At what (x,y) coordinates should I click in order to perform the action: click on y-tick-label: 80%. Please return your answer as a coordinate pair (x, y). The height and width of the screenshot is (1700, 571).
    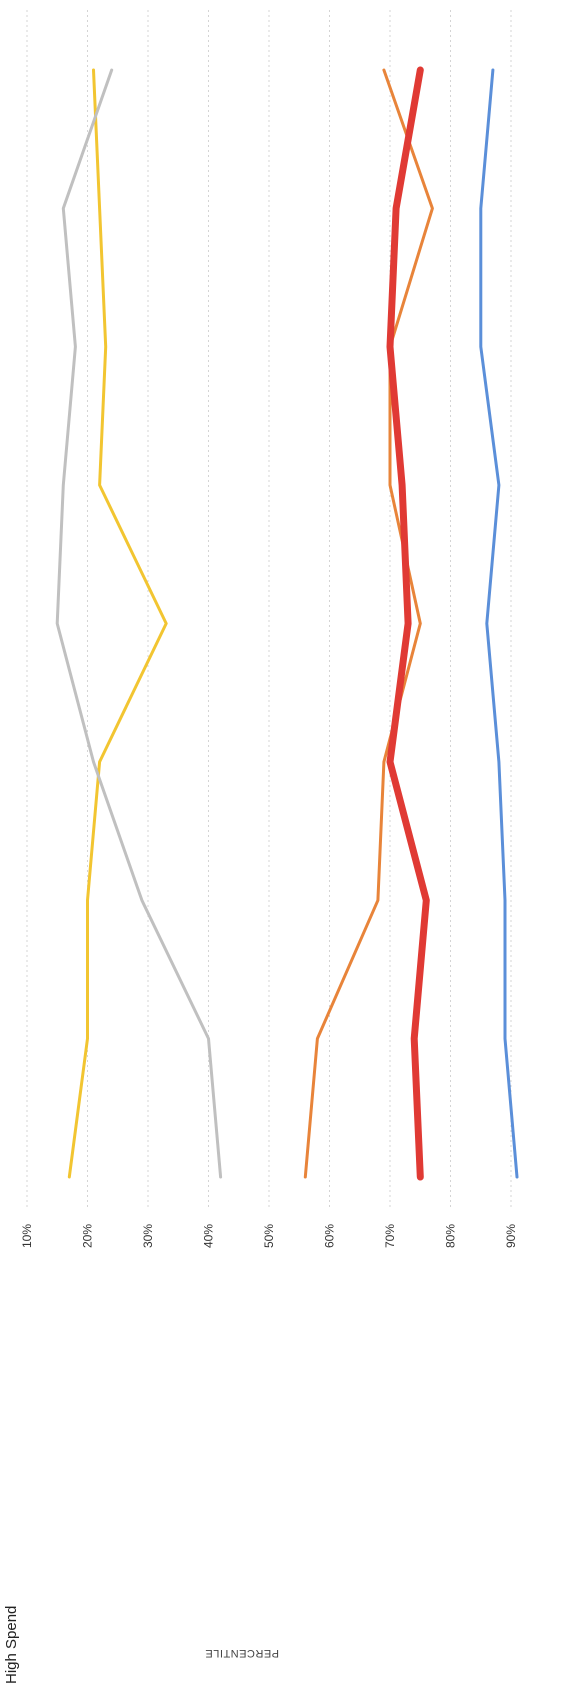
    Looking at the image, I should click on (451, 1236).